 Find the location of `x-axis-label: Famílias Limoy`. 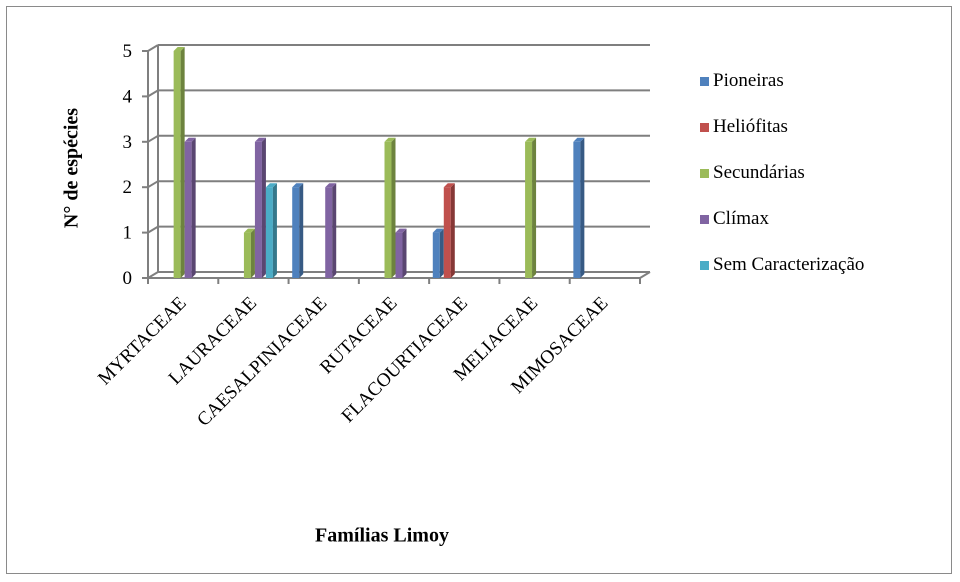

x-axis-label: Famílias Limoy is located at coordinates (382, 535).